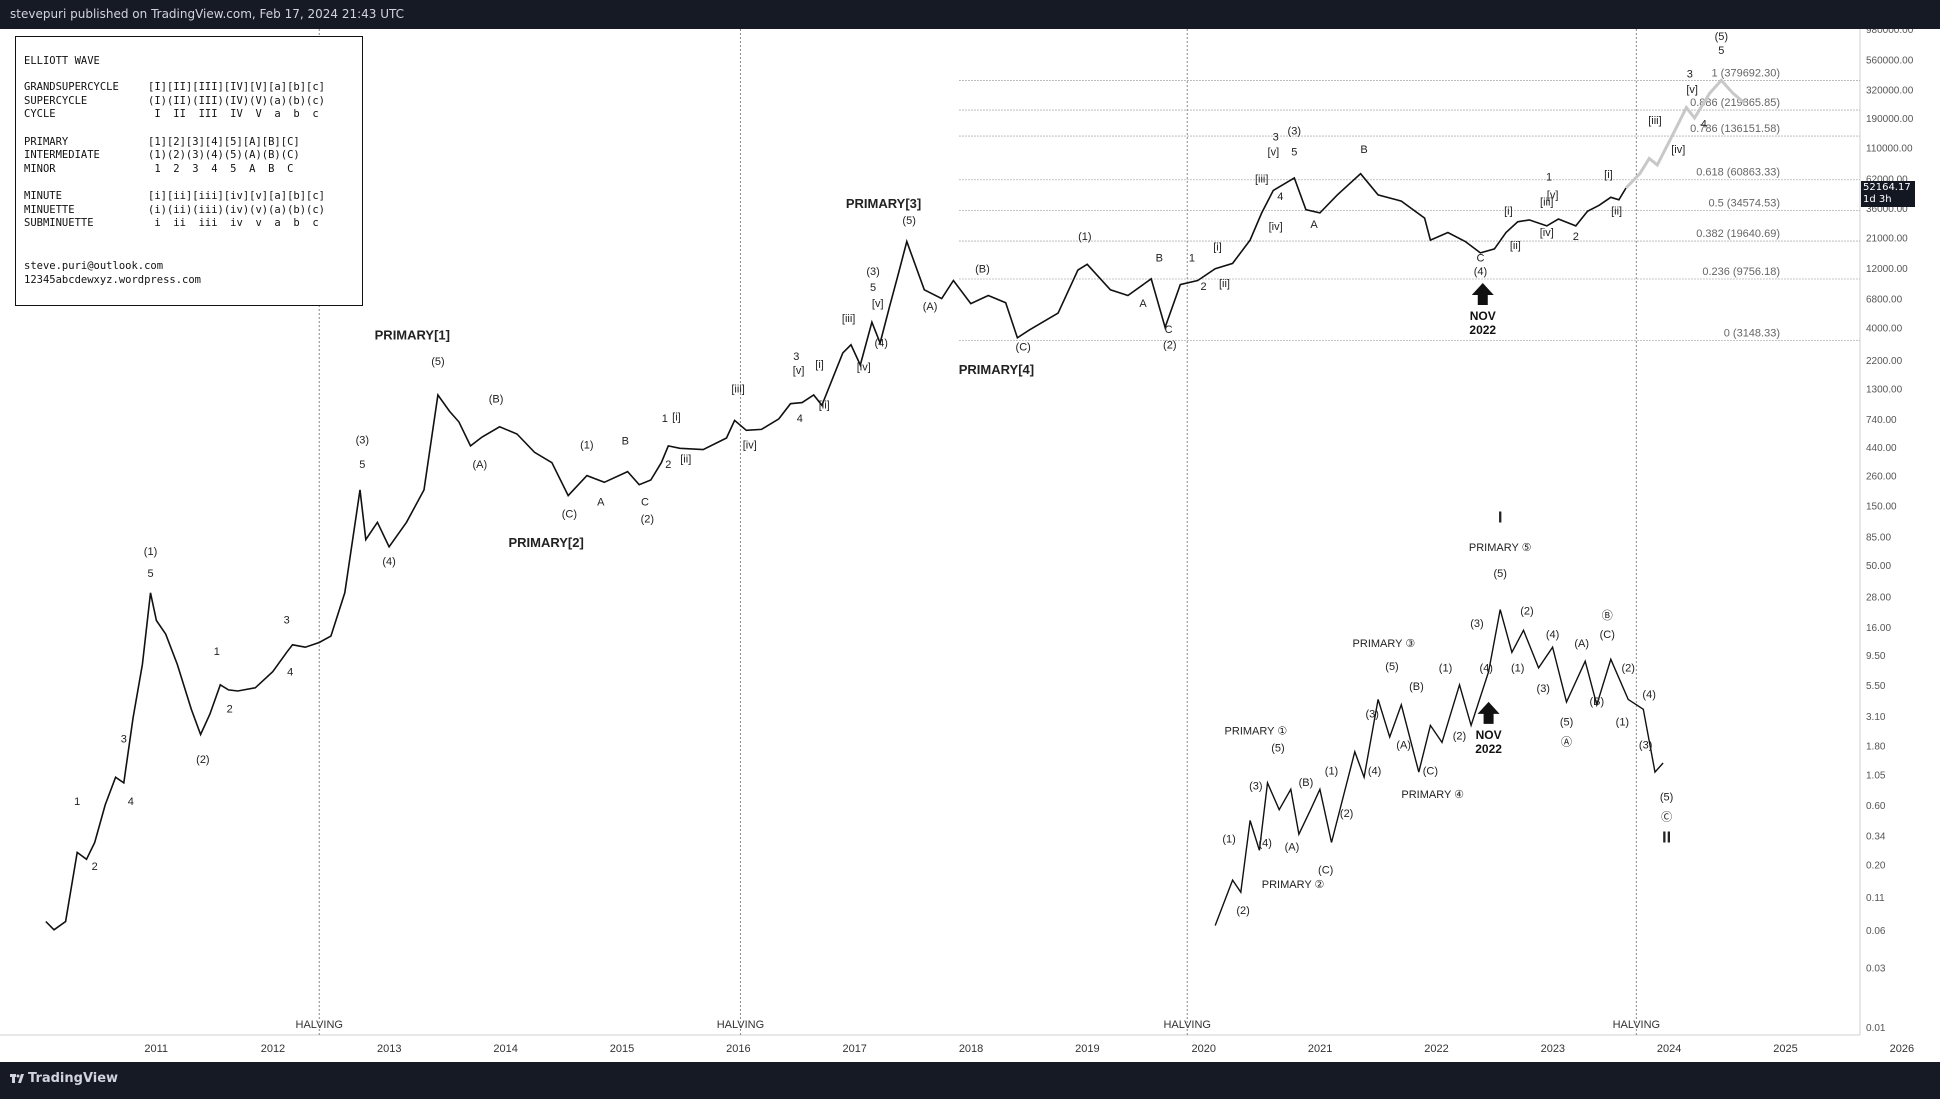 Image resolution: width=1940 pixels, height=1099 pixels. What do you see at coordinates (412, 334) in the screenshot?
I see `wave-label: PRIMARY[1]` at bounding box center [412, 334].